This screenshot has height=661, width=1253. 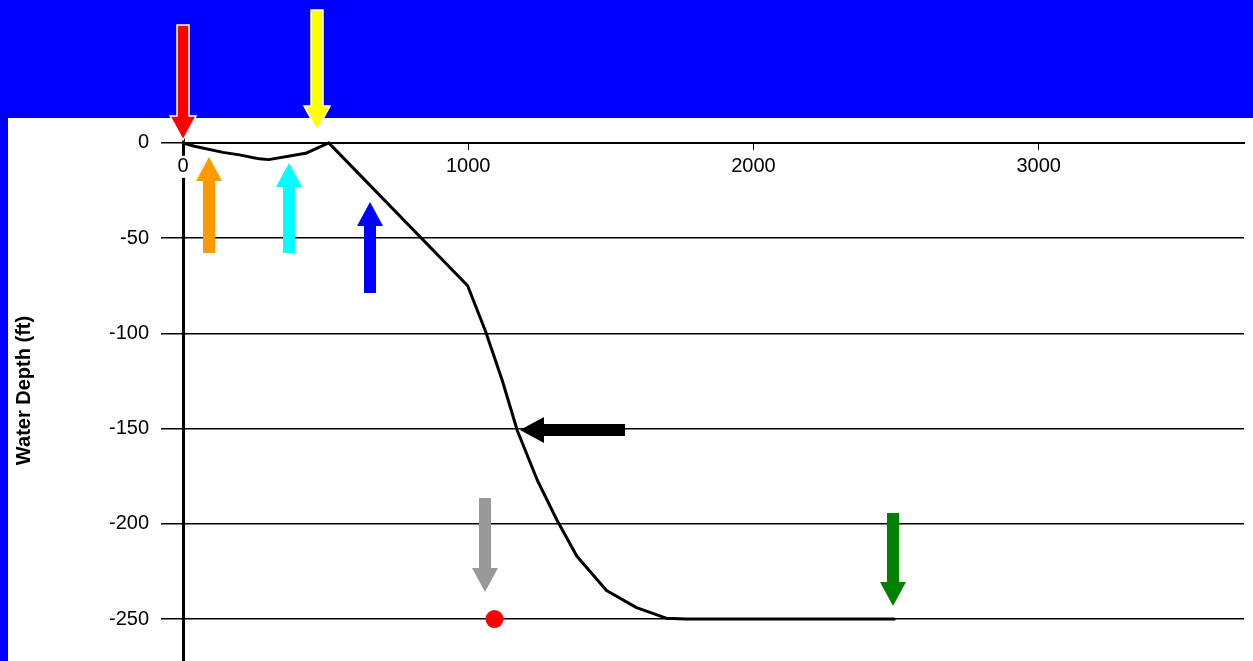 What do you see at coordinates (134, 236) in the screenshot?
I see `y-tick-label: -50` at bounding box center [134, 236].